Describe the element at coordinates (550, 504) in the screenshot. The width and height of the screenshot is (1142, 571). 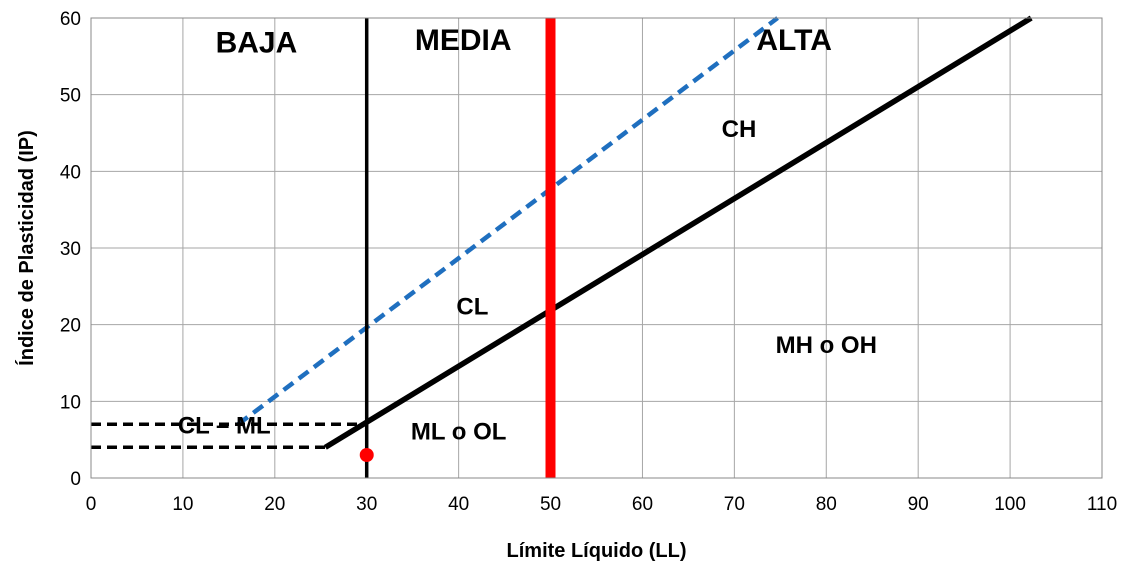
I see `x-tick-label: 50` at that location.